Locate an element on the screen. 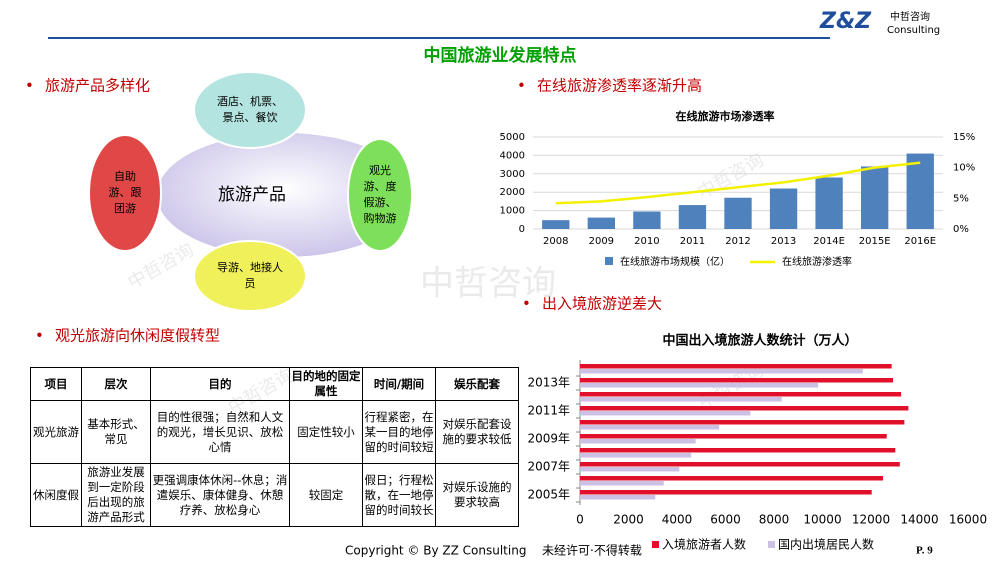  cell: 观光旅游 is located at coordinates (56, 432).